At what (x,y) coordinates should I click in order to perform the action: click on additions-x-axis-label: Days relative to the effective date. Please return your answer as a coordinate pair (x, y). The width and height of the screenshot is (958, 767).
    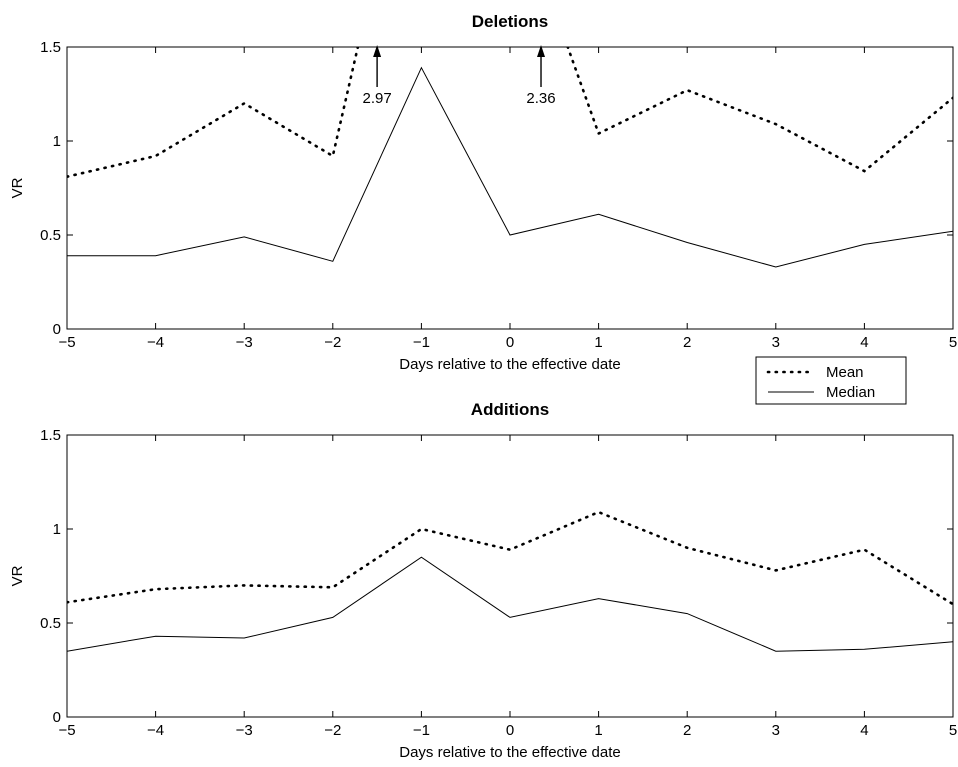
    Looking at the image, I should click on (510, 752).